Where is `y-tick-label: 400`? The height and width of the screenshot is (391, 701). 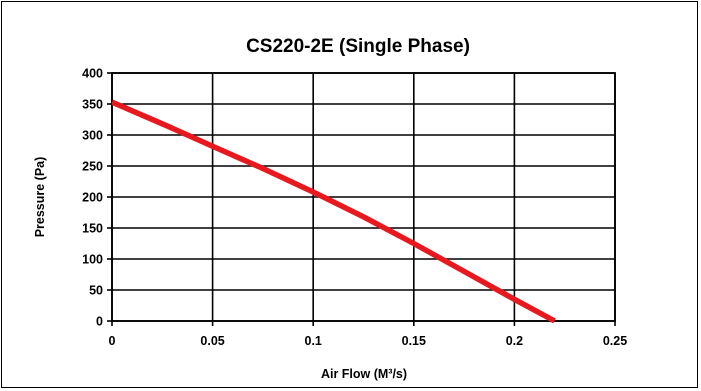
y-tick-label: 400 is located at coordinates (92, 74).